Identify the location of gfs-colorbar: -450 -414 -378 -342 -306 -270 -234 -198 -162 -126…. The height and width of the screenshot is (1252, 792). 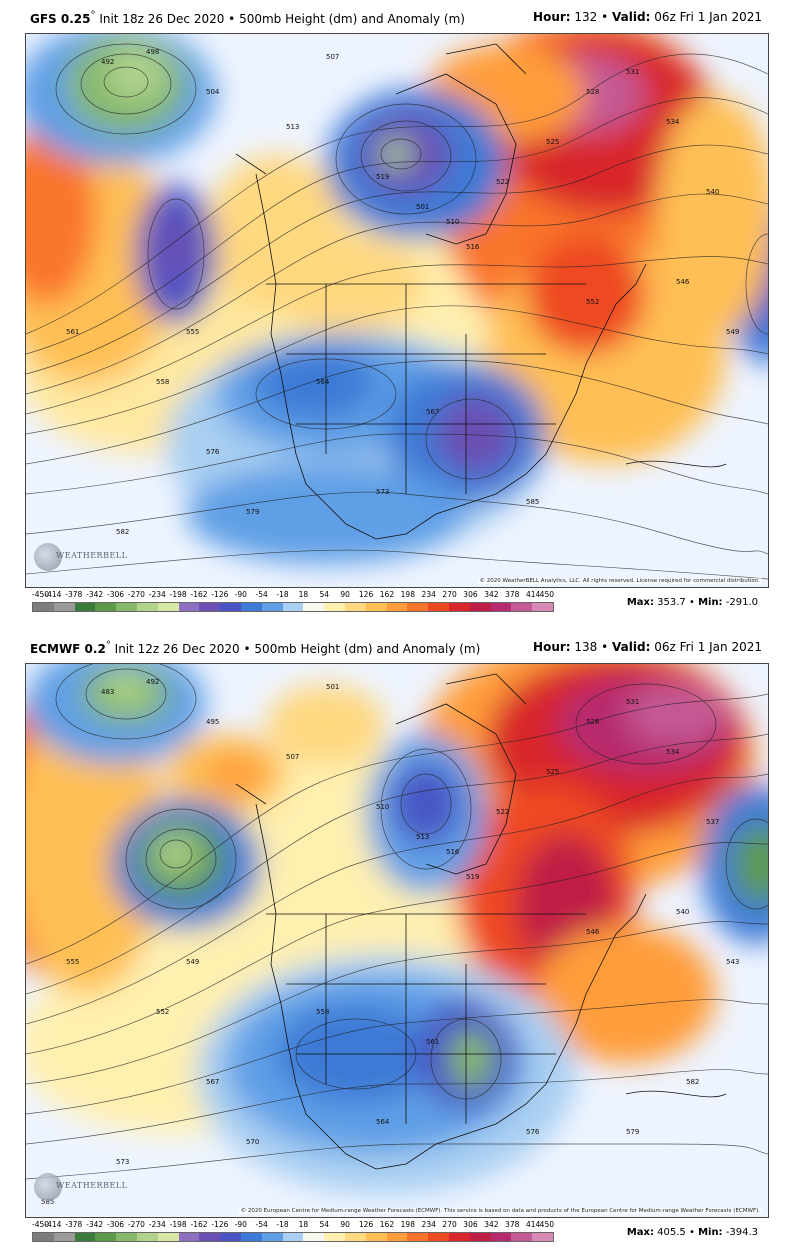
(293, 602).